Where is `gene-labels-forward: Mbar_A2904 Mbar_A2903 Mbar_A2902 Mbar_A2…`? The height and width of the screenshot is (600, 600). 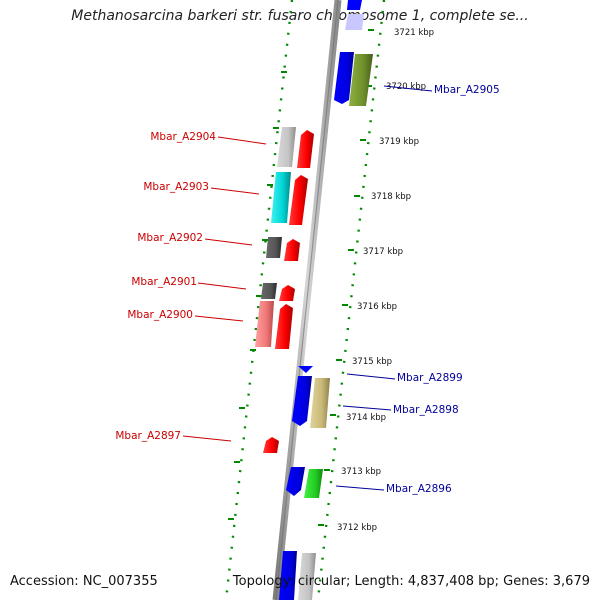
gene-labels-forward: Mbar_A2904 Mbar_A2903 Mbar_A2902 Mbar_A2… is located at coordinates (165, 286).